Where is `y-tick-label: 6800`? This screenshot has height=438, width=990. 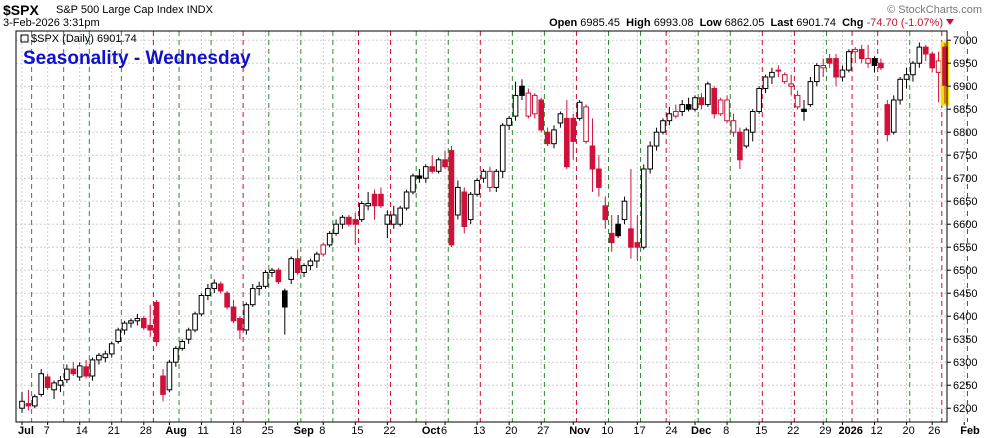 y-tick-label: 6800 is located at coordinates (965, 133).